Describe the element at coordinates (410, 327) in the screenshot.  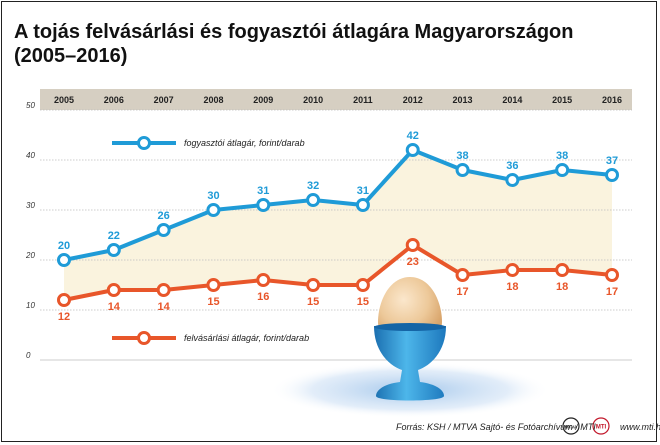
I see `egg-cup-rim` at that location.